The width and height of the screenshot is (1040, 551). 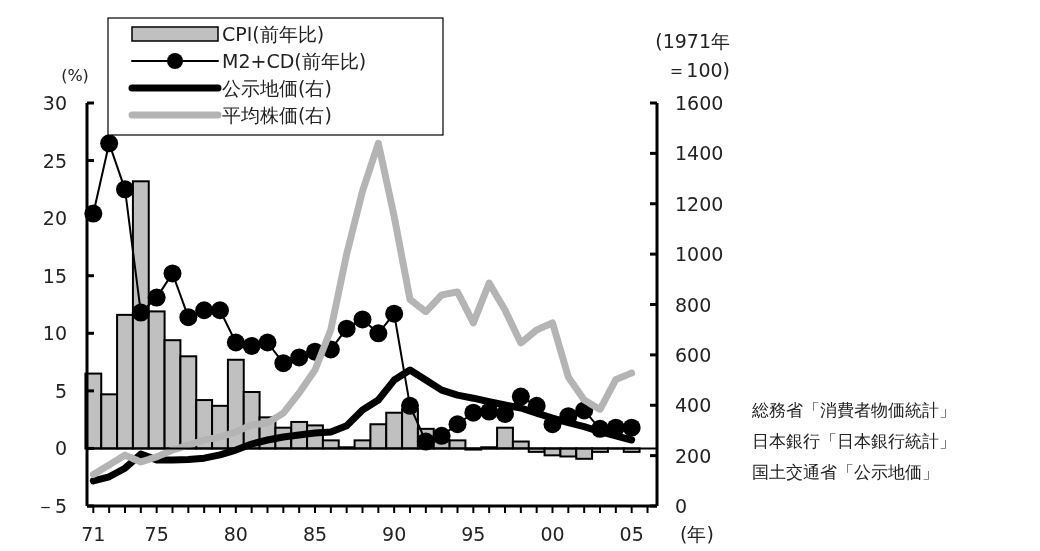 I want to click on y-tick-label: 15, so click(x=54, y=275).